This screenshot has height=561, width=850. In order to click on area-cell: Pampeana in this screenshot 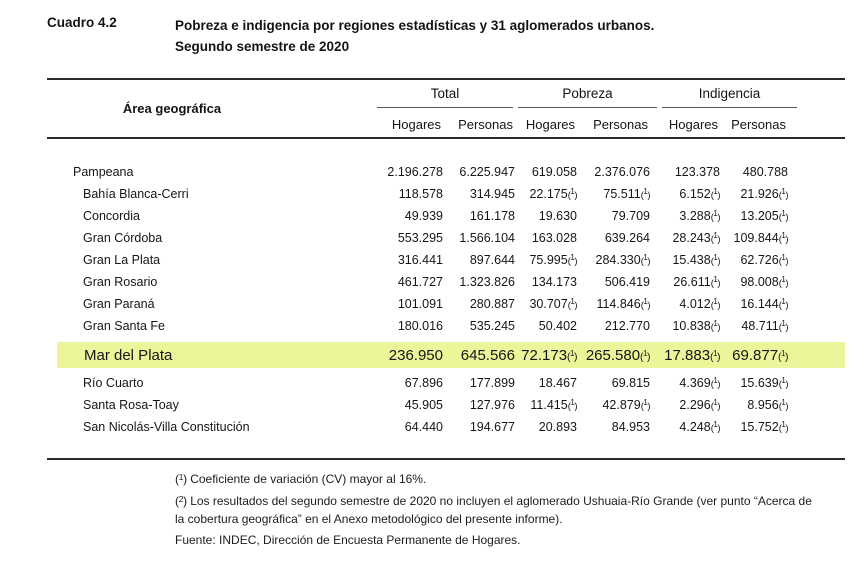, I will do `click(103, 172)`.